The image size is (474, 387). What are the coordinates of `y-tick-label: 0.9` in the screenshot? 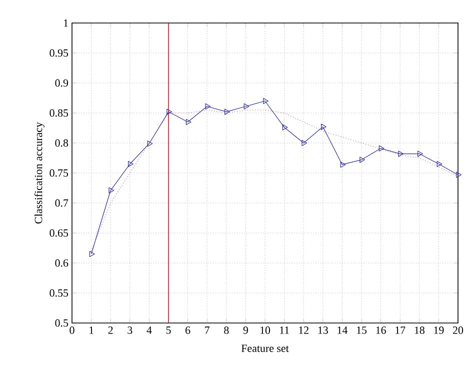 It's located at (61, 83).